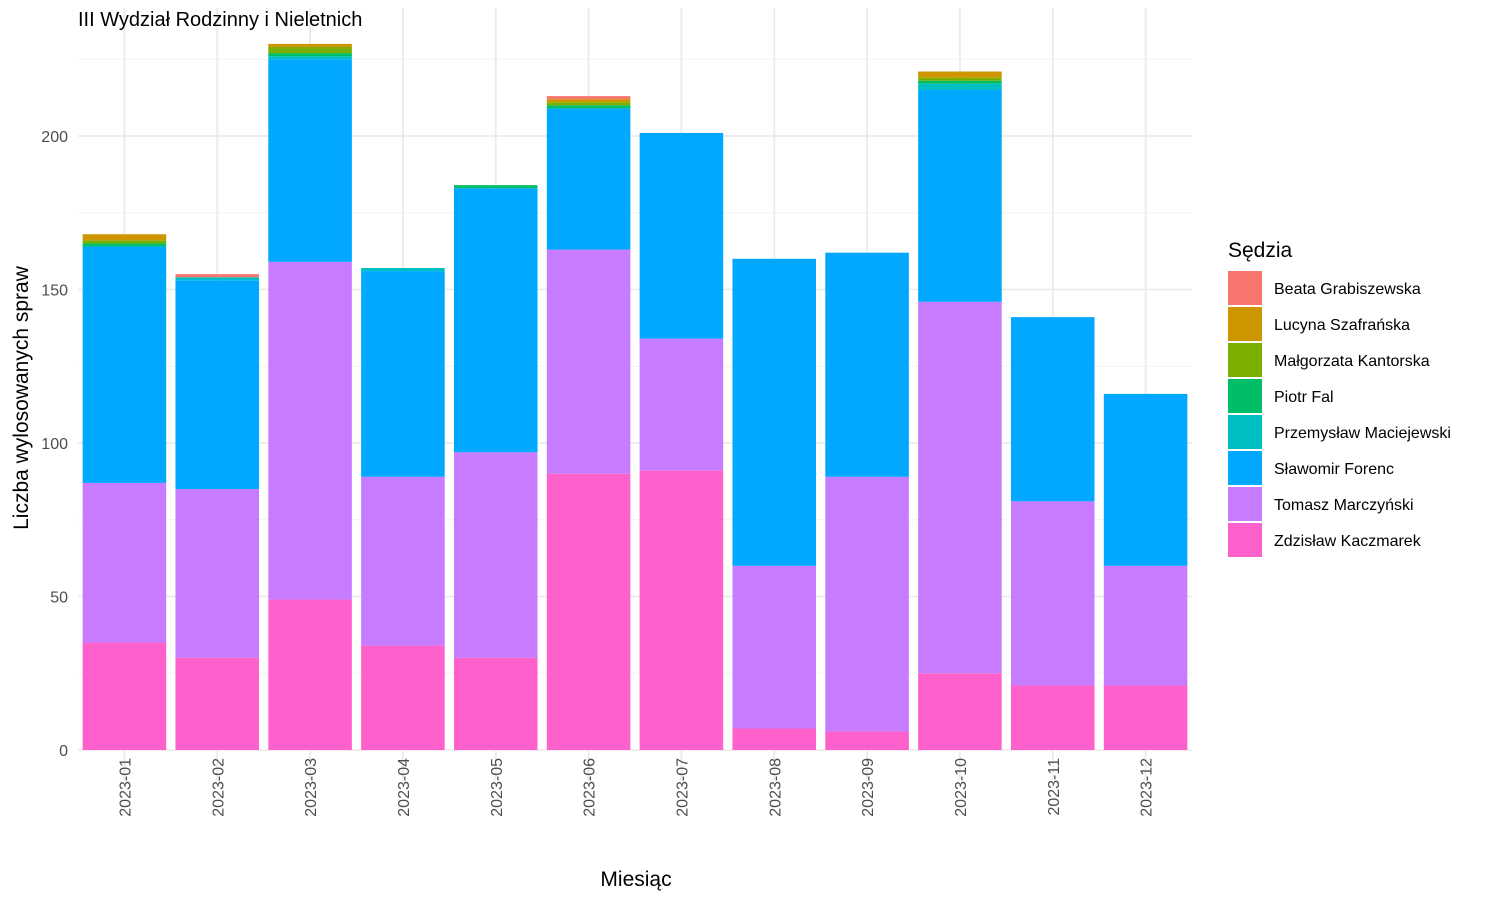  What do you see at coordinates (125, 787) in the screenshot?
I see `x-tick-label: 2023-01` at bounding box center [125, 787].